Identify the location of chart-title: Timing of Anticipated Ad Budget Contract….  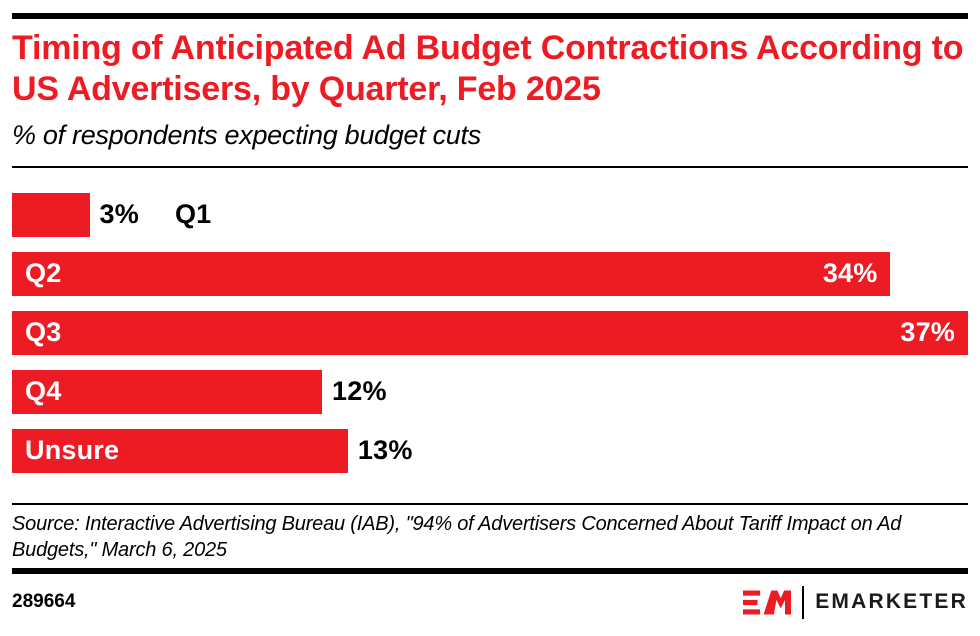
(488, 68).